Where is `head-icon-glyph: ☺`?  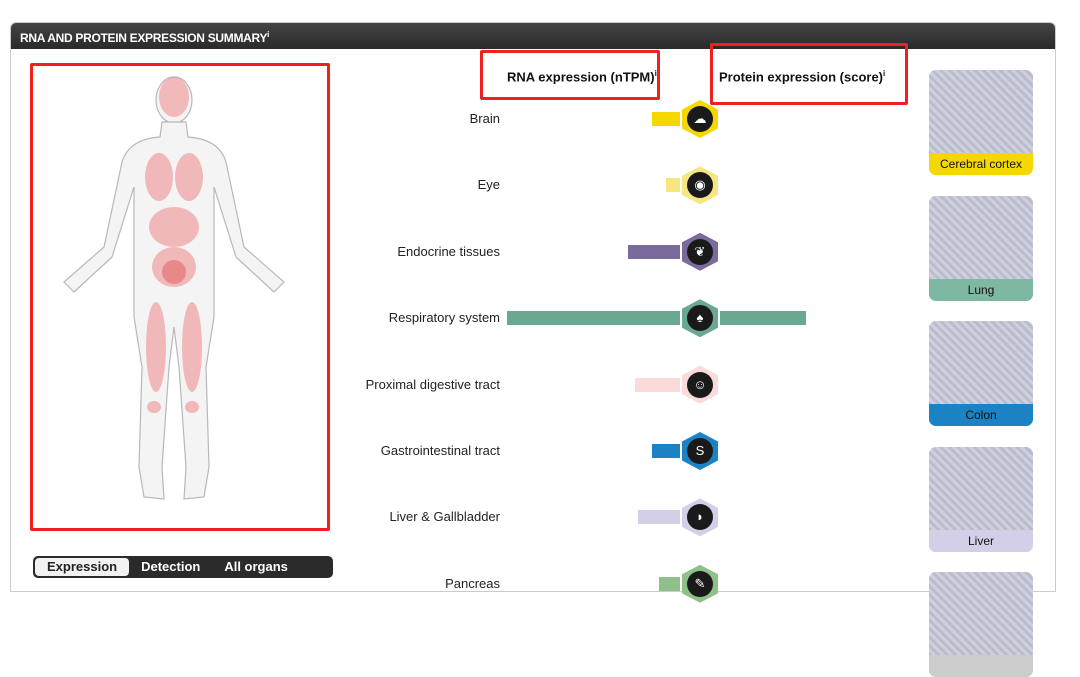 head-icon-glyph: ☺ is located at coordinates (700, 384).